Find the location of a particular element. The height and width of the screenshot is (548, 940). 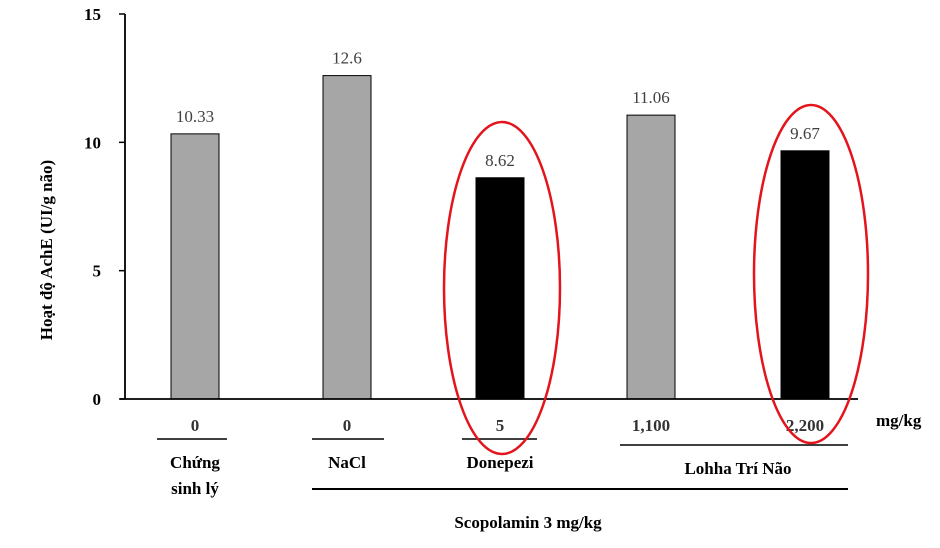

value-label-3: 8.62 is located at coordinates (500, 160).